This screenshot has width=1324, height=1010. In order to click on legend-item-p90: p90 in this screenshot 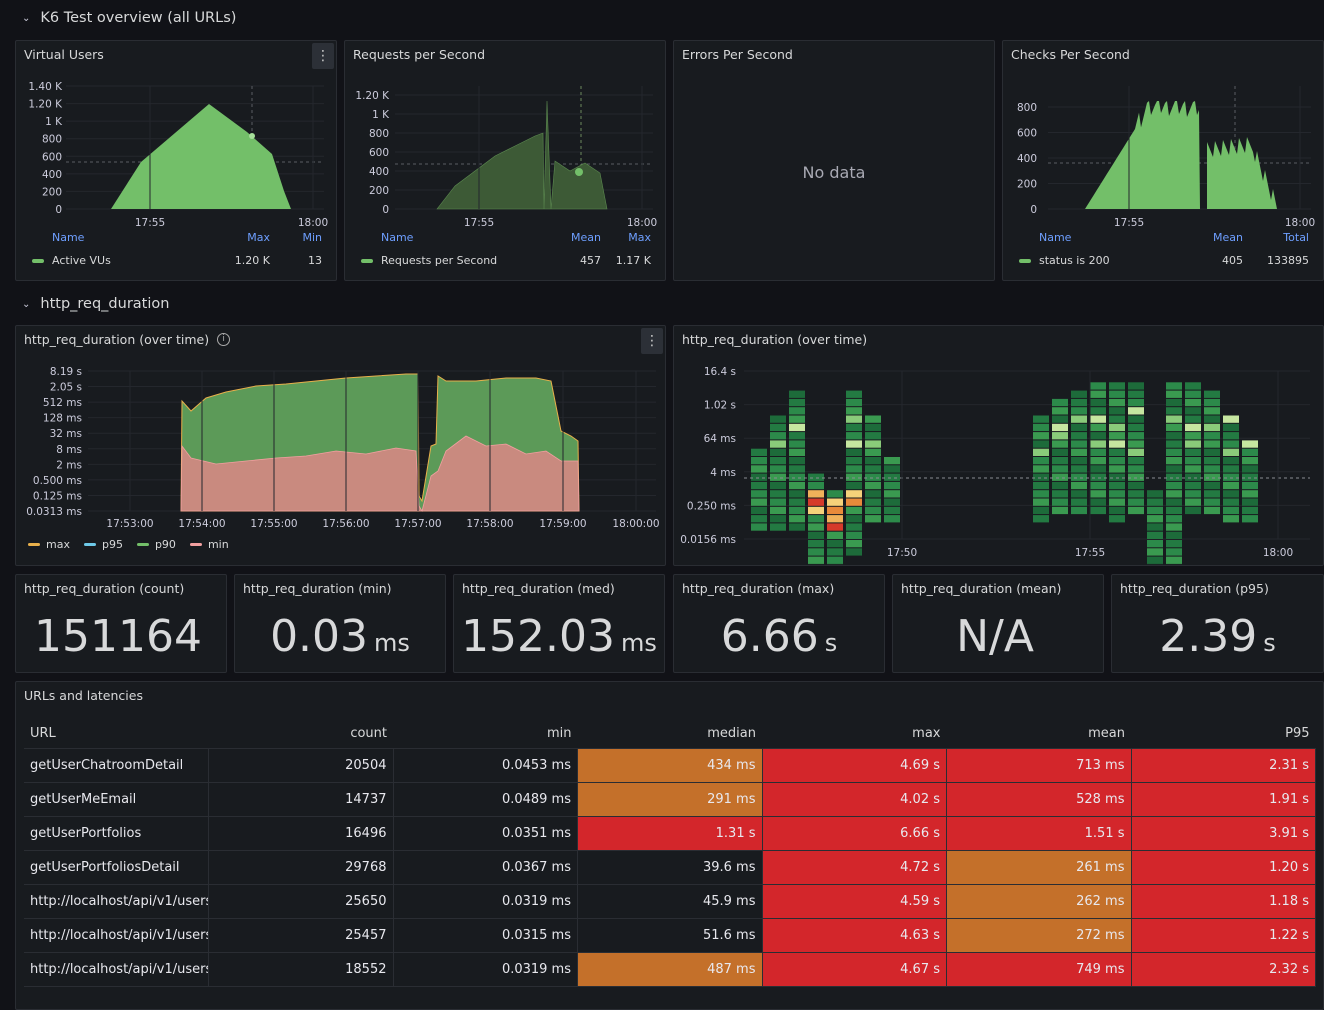, I will do `click(156, 544)`.